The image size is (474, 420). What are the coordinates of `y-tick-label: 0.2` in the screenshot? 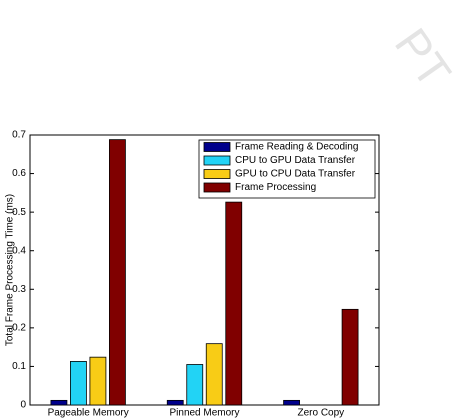 It's located at (19, 327).